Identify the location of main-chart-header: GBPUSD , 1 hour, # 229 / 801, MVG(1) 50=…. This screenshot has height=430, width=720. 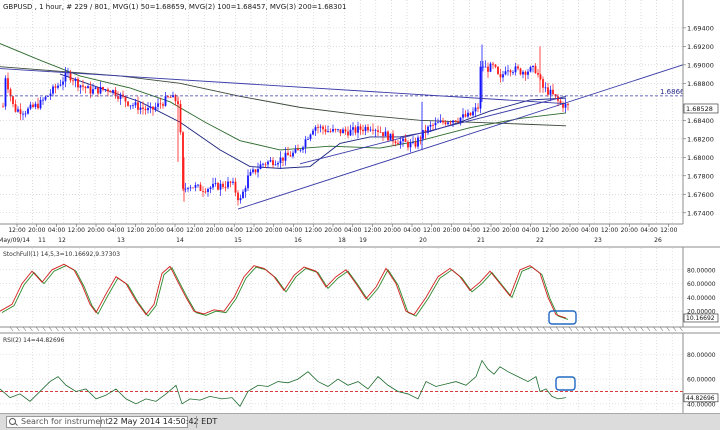
(174, 7).